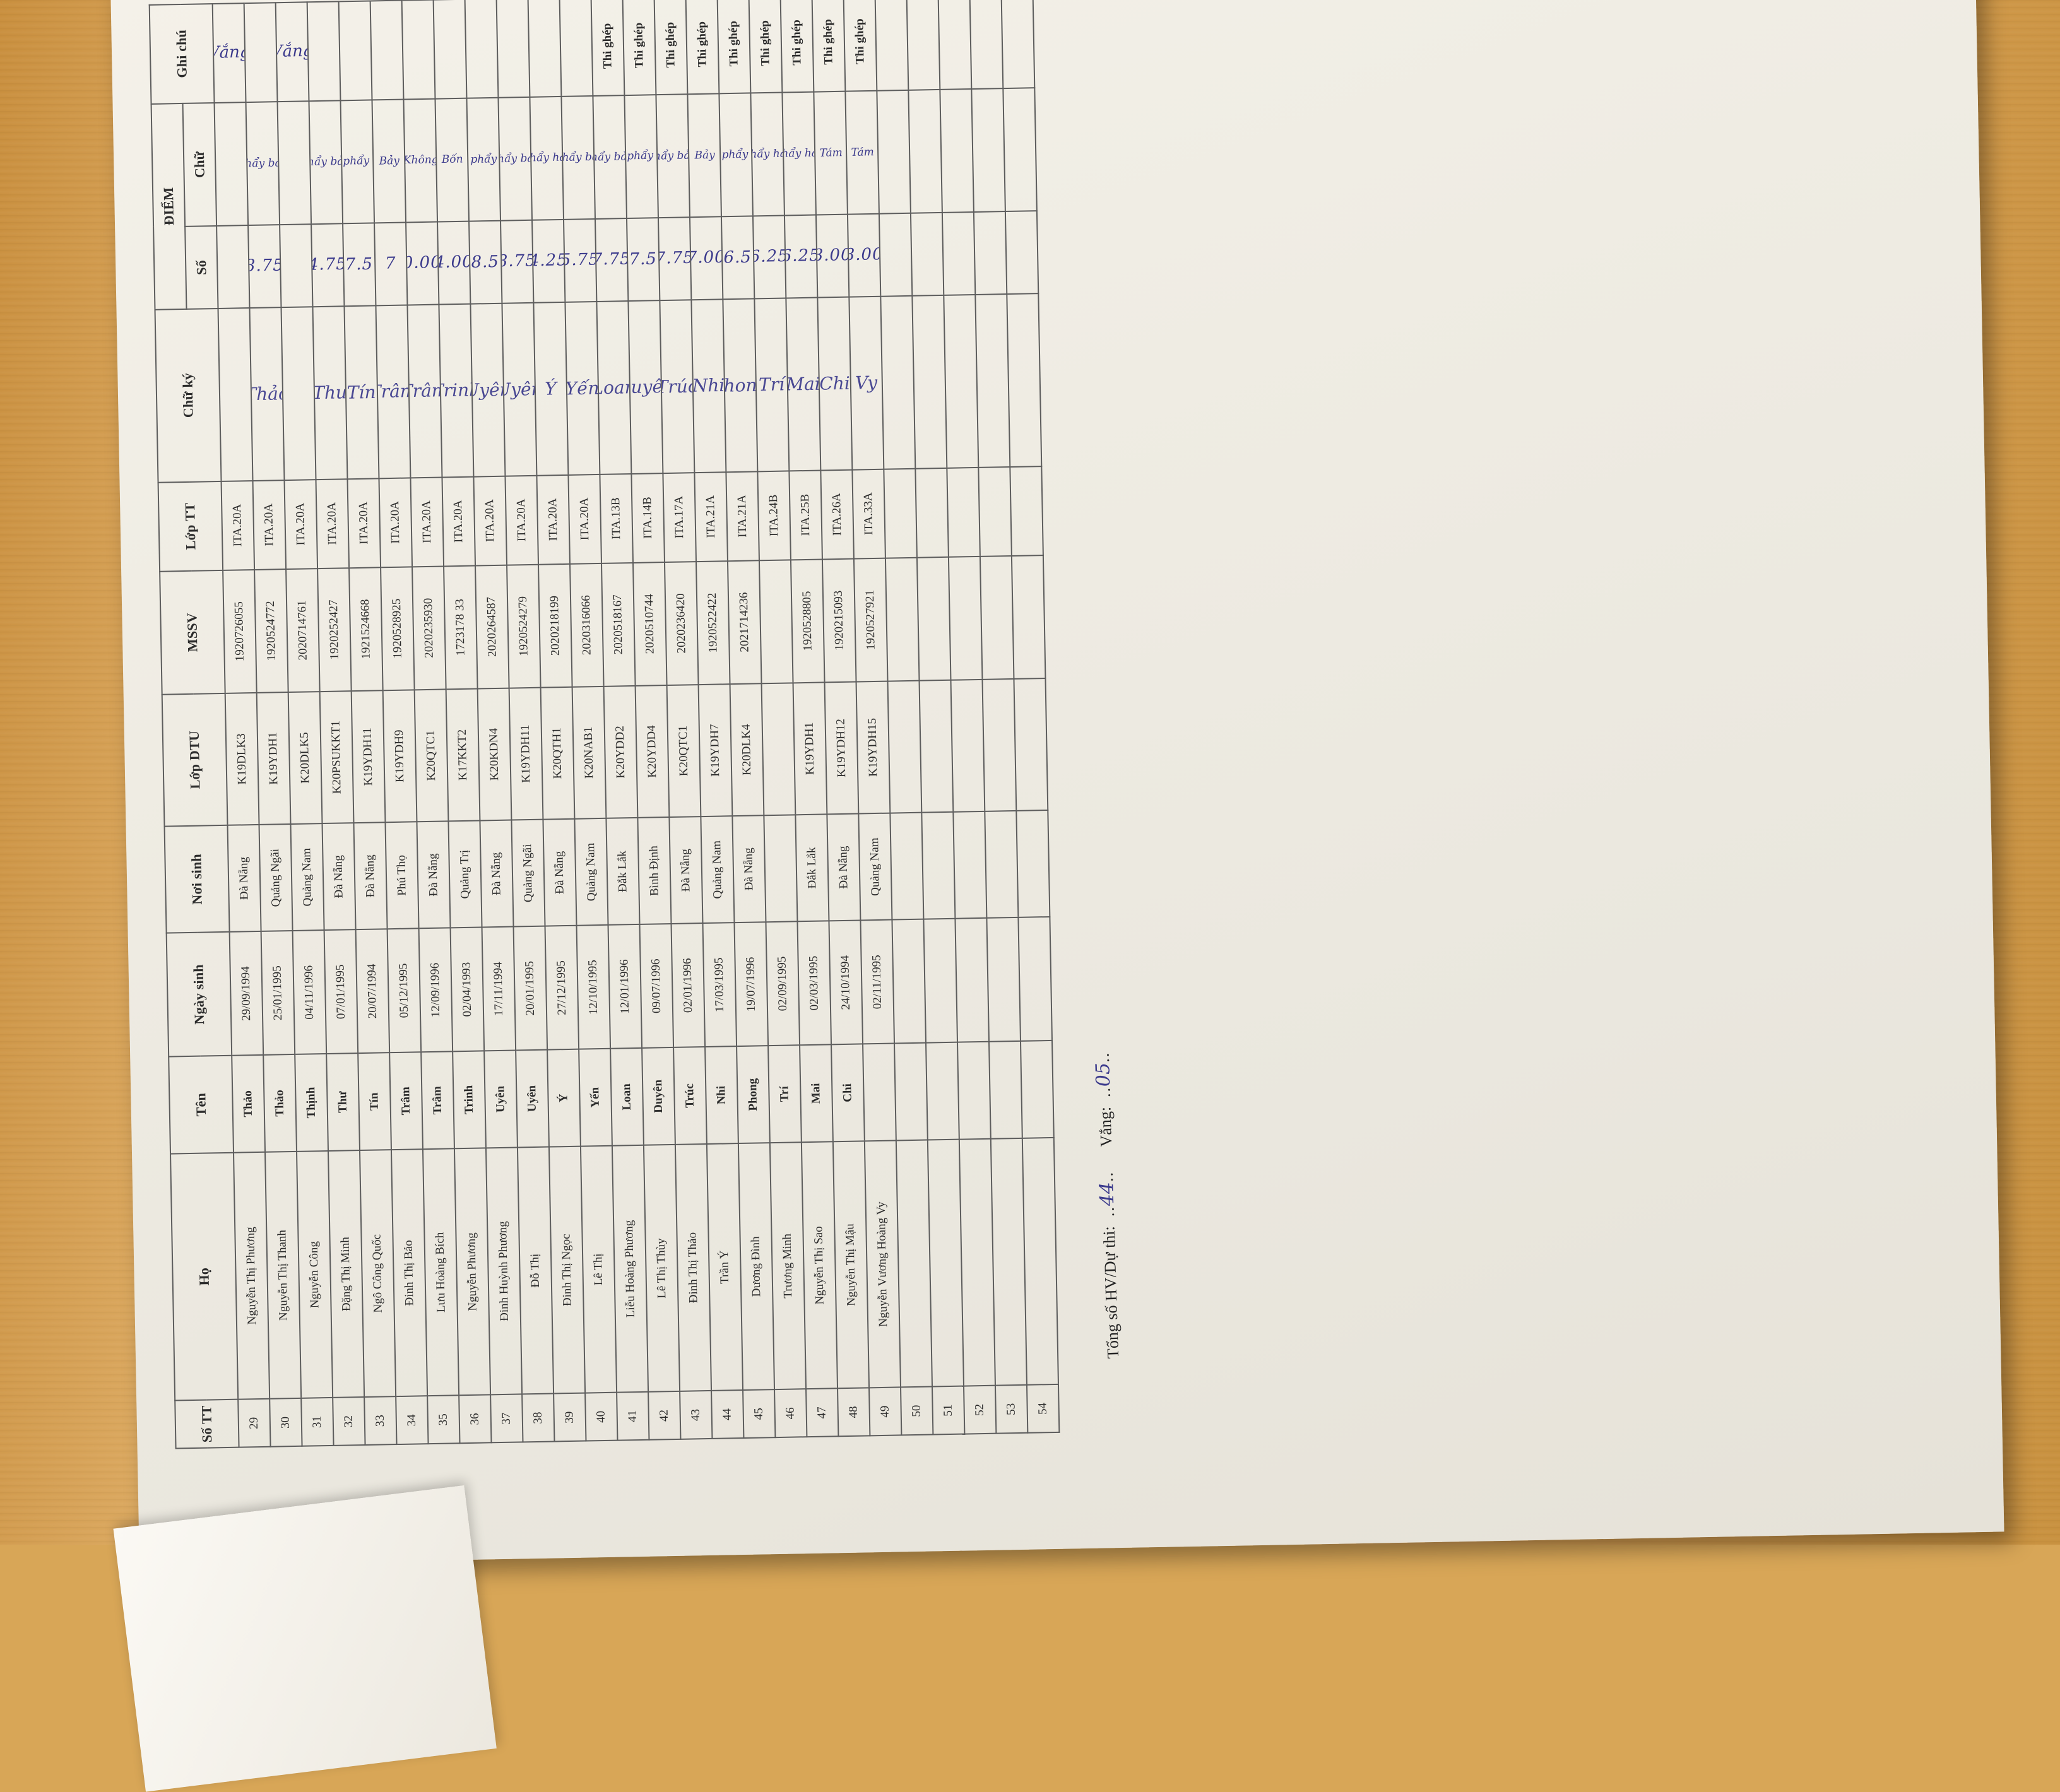 This screenshot has height=1792, width=2060. Describe the element at coordinates (328, 265) in the screenshot. I see `cell-diem_so: 4.75` at that location.